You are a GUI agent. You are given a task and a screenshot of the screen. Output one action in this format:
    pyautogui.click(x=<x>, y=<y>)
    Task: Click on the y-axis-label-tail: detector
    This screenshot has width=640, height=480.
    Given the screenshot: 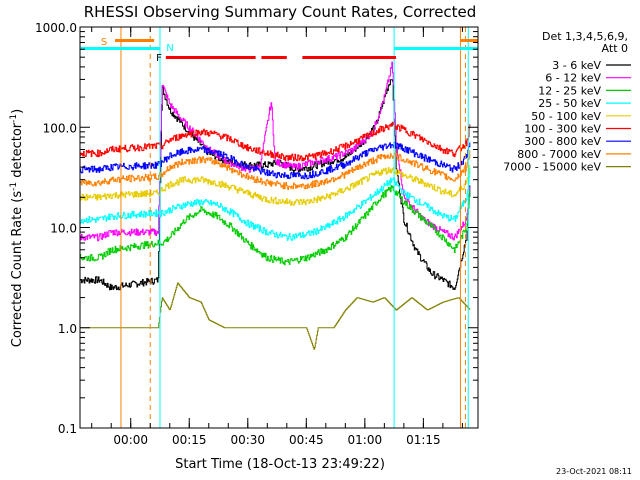 What is the action you would take?
    pyautogui.click(x=17, y=152)
    